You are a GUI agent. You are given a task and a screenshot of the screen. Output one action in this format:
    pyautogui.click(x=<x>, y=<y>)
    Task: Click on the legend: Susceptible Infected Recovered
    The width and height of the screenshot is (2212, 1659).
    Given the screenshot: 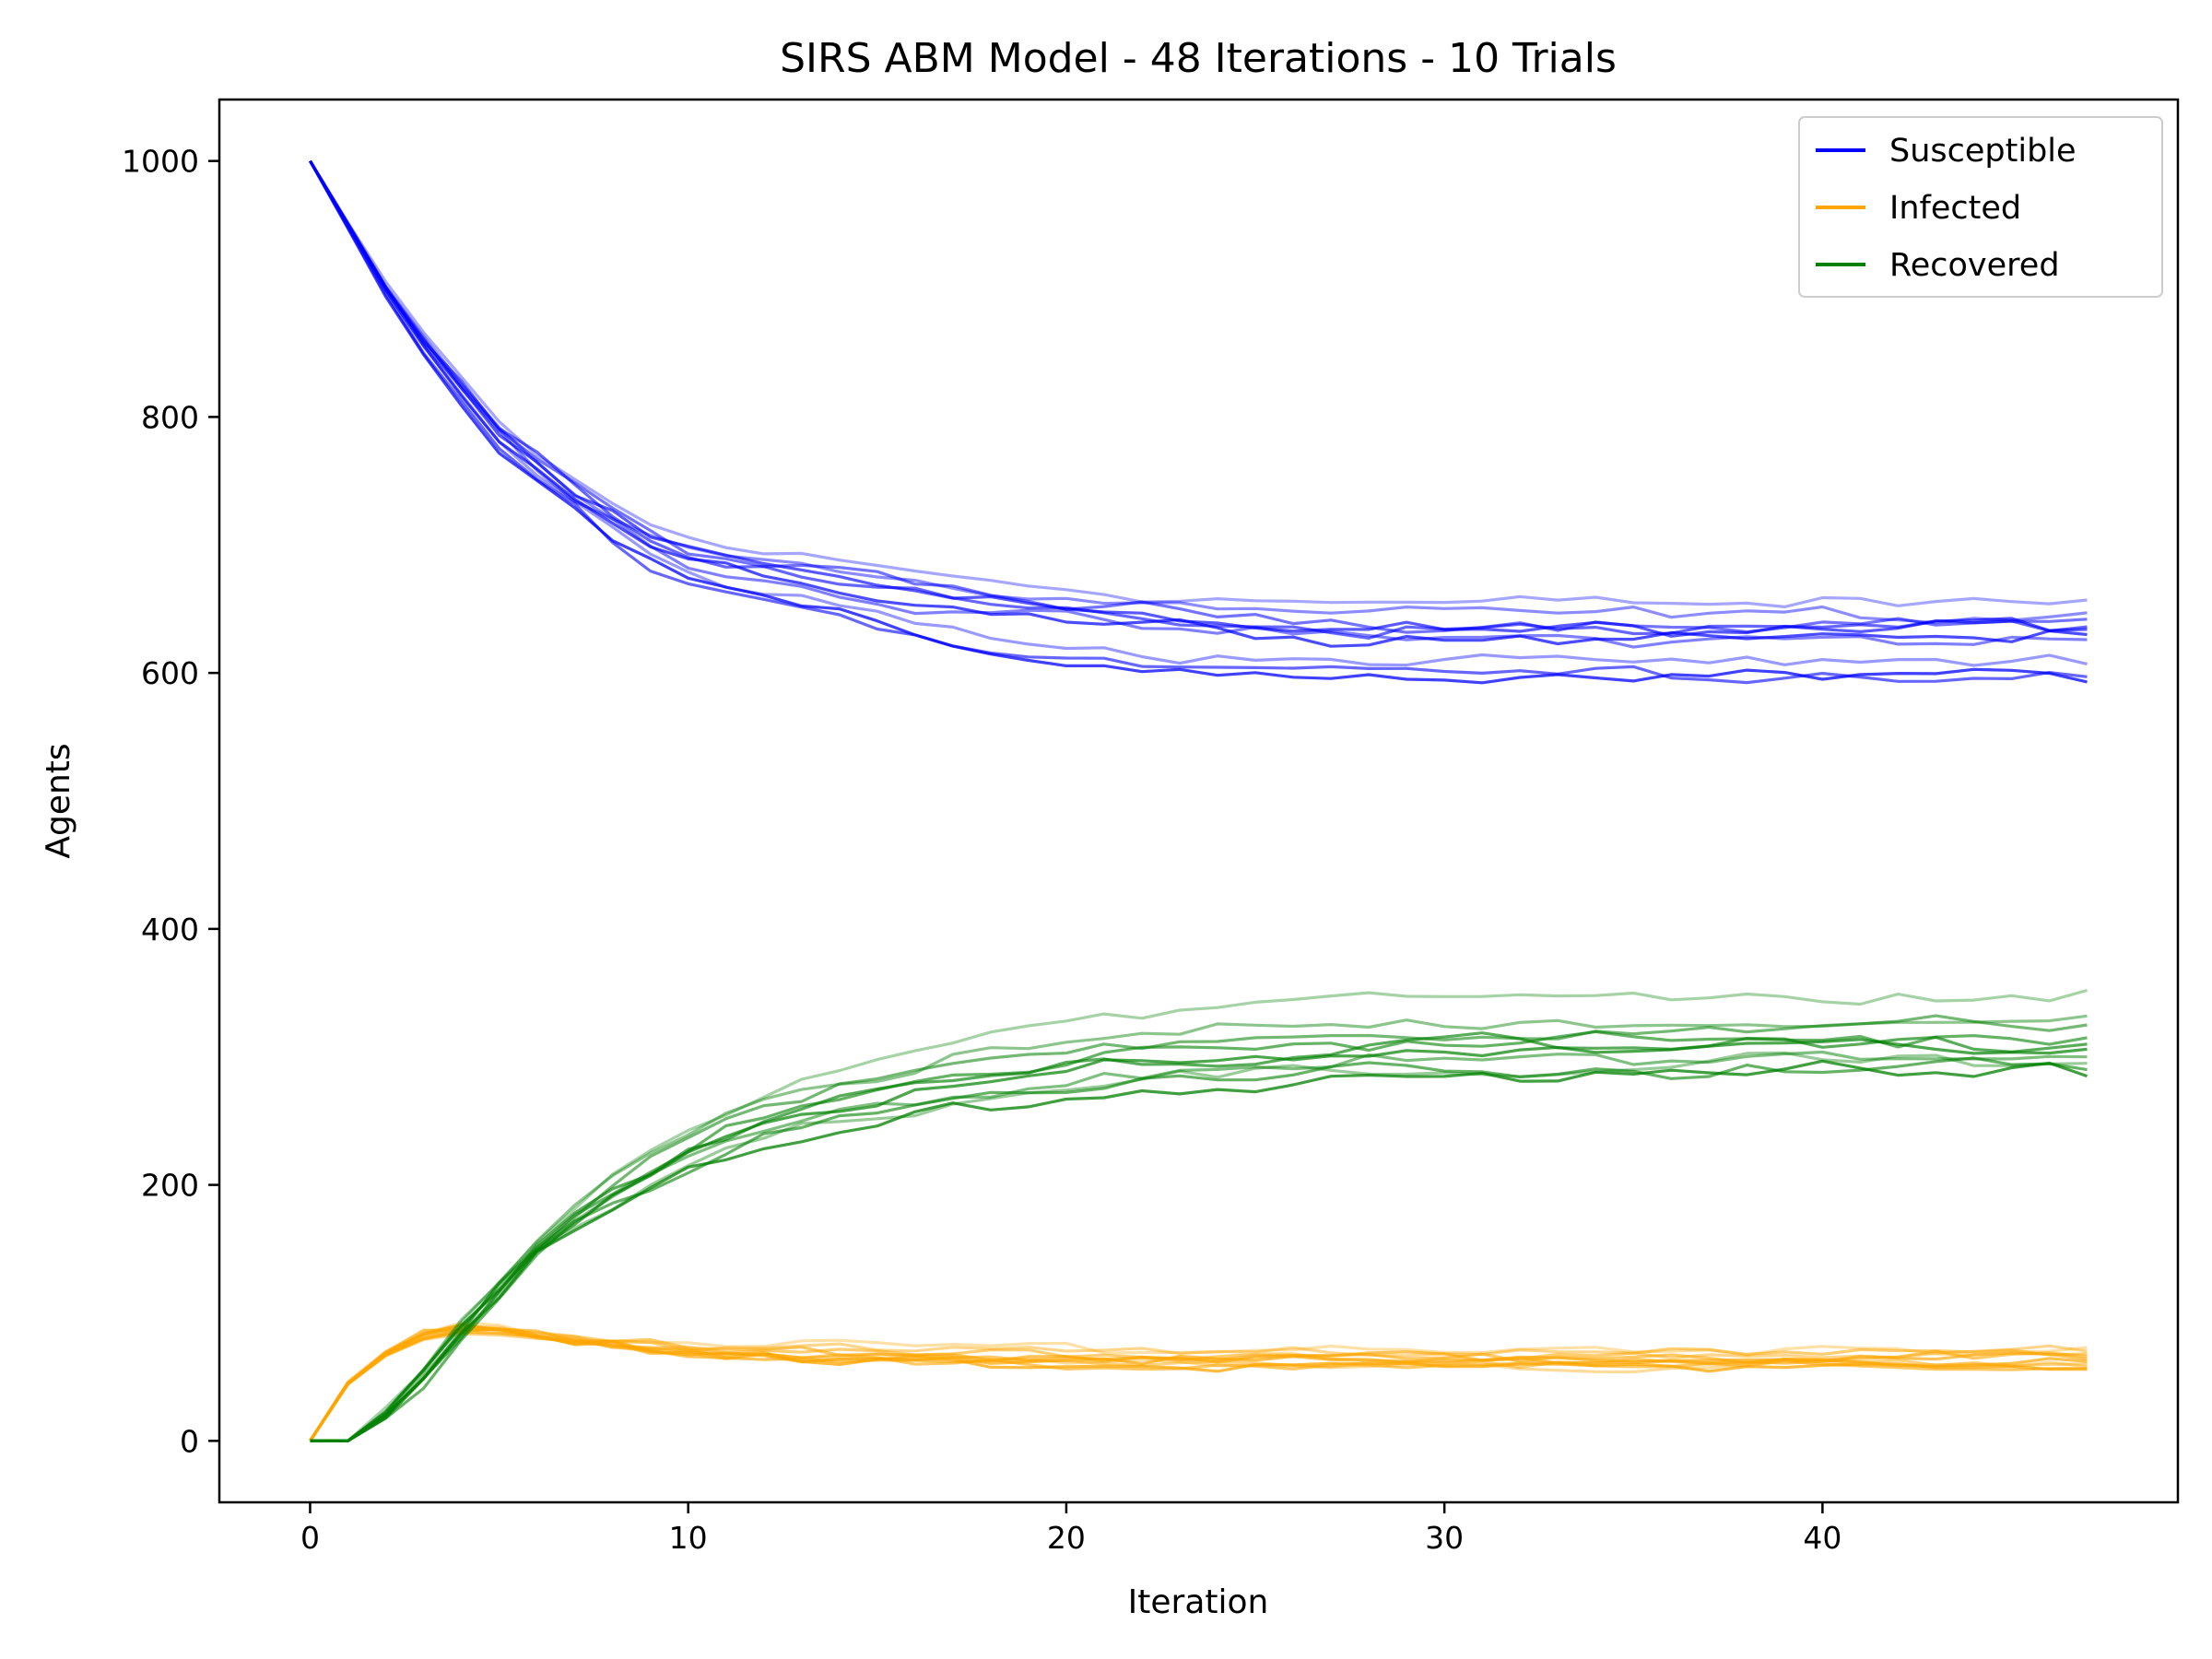 What is the action you would take?
    pyautogui.click(x=1980, y=207)
    